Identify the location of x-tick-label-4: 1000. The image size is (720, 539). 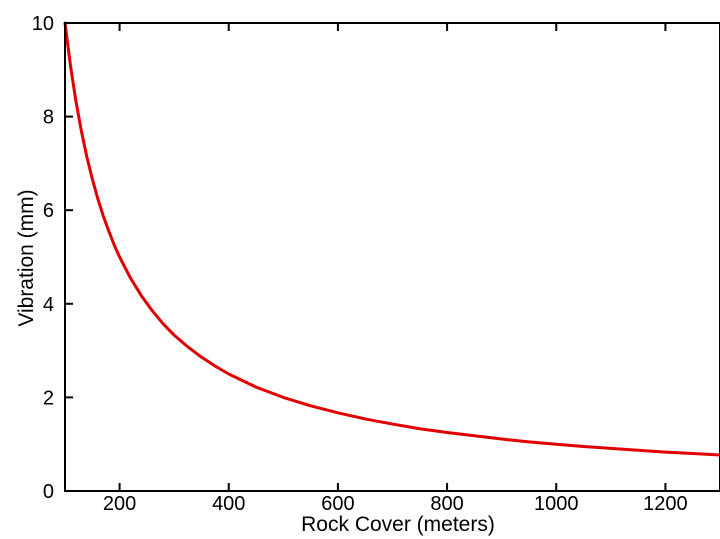
(556, 504).